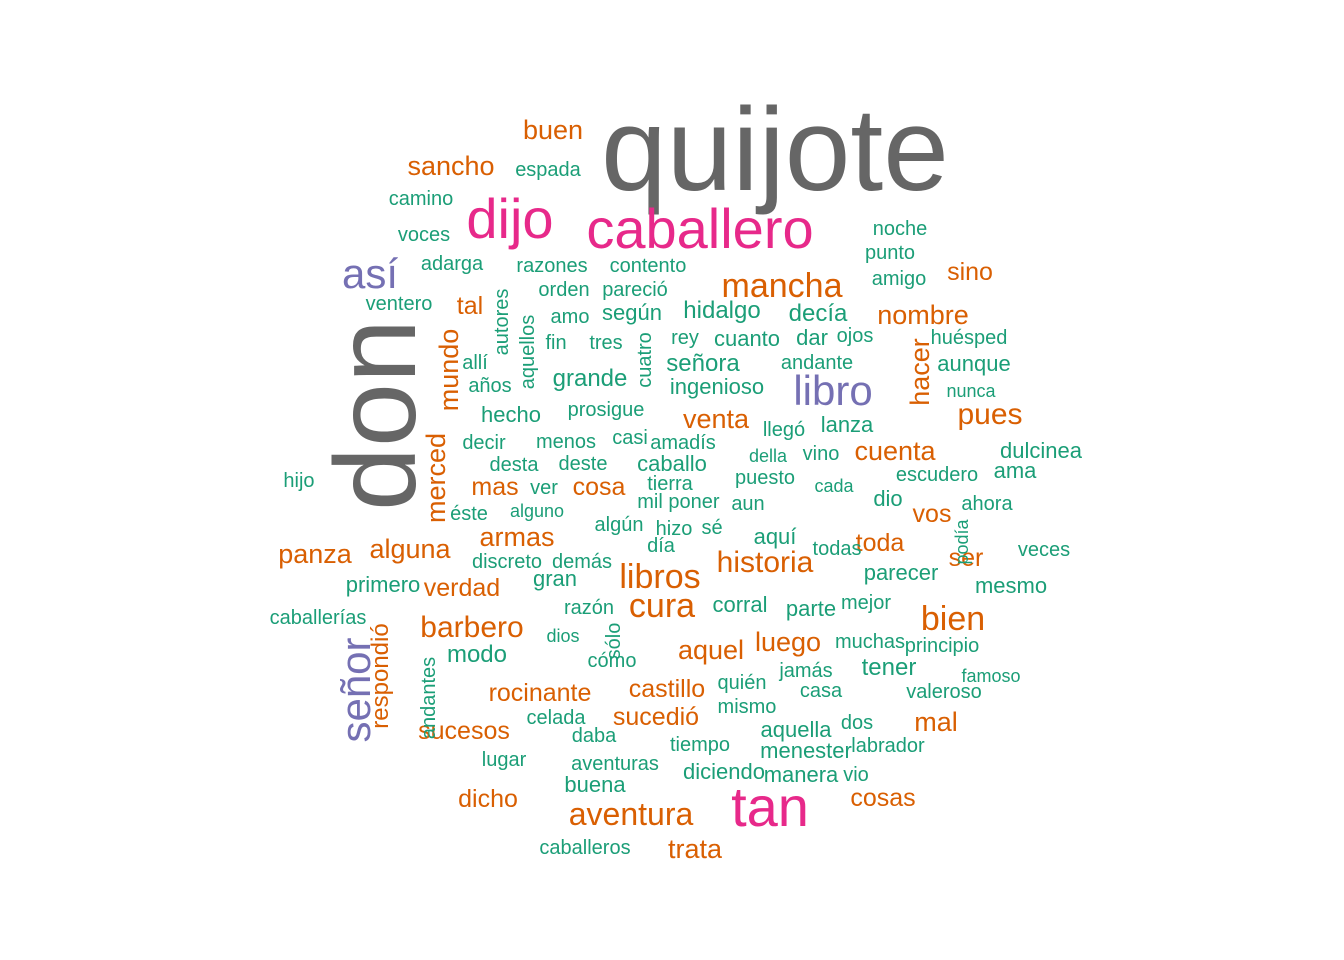  Describe the element at coordinates (821, 691) in the screenshot. I see `word-casa: casa` at that location.